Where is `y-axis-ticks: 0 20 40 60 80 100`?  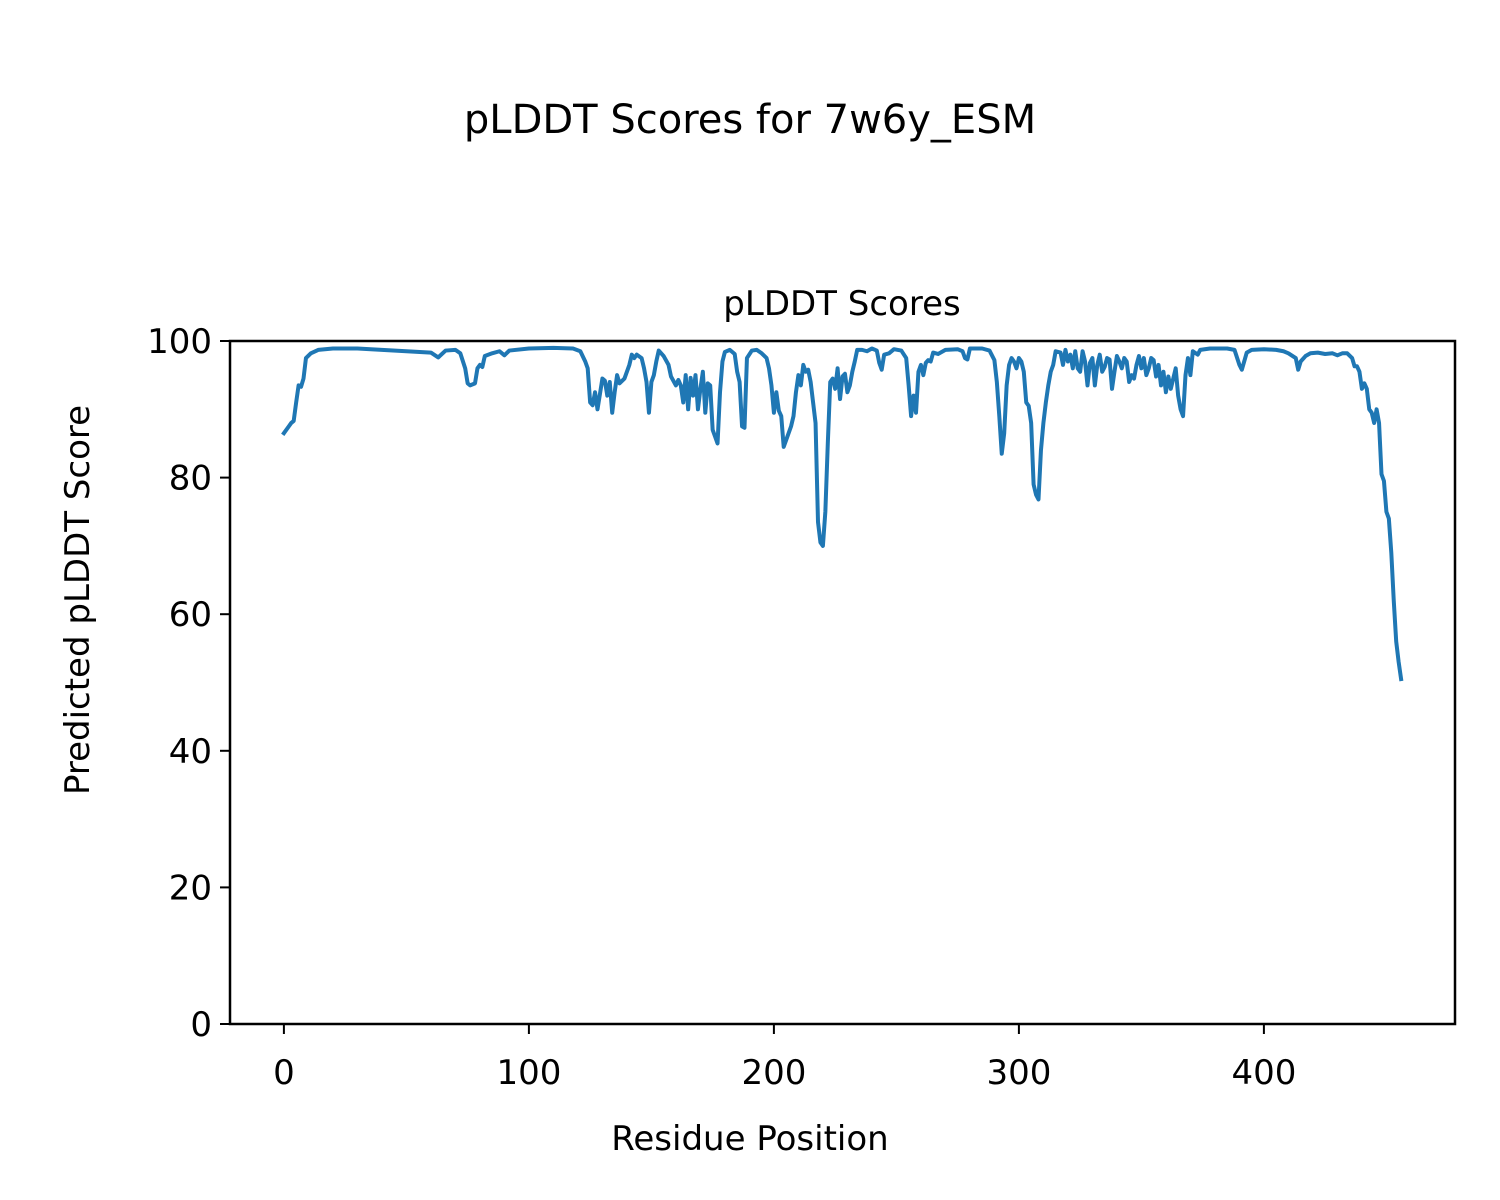 y-axis-ticks: 0 20 40 60 80 100 is located at coordinates (188, 683).